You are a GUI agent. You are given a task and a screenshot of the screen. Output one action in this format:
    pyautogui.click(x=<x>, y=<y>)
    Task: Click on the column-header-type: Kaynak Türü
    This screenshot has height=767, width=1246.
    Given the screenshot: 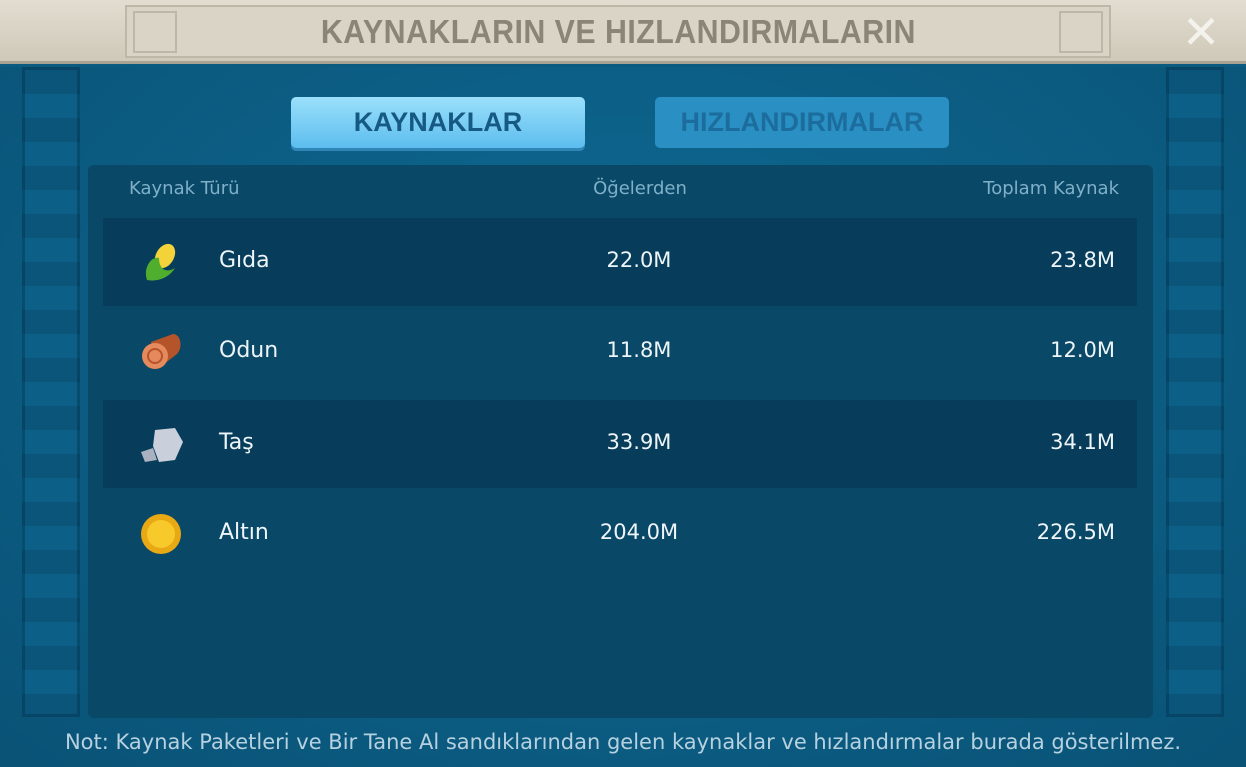 What is the action you would take?
    pyautogui.click(x=184, y=188)
    